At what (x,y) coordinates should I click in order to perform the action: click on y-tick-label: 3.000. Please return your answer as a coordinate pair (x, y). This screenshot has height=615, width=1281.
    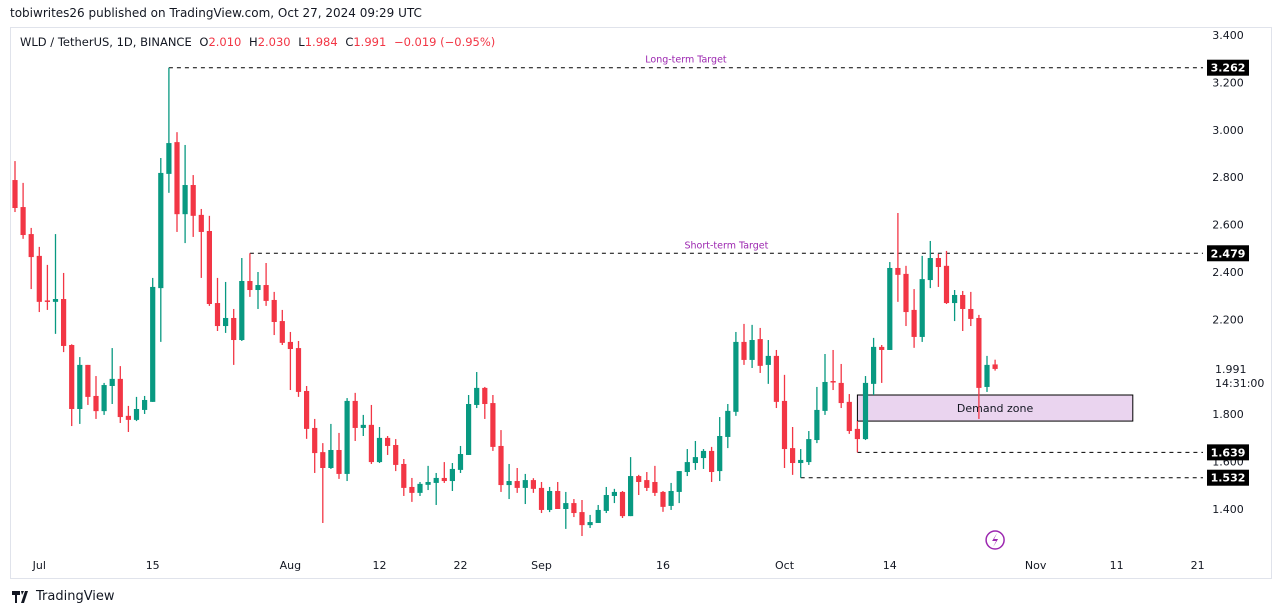
    Looking at the image, I should click on (1228, 130).